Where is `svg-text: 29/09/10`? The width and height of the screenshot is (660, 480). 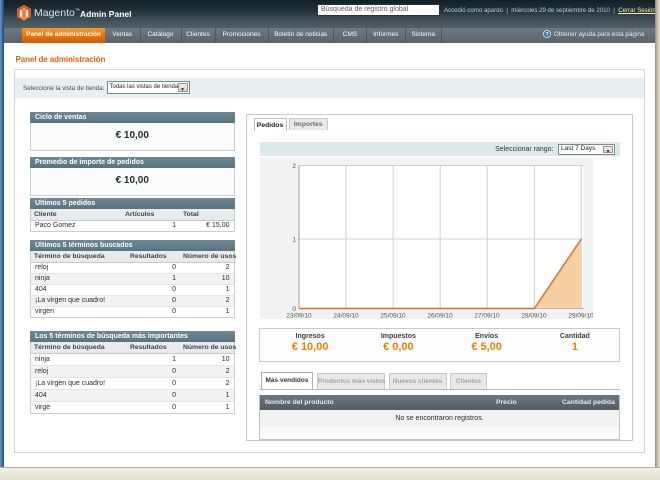 svg-text: 29/09/10 is located at coordinates (580, 316).